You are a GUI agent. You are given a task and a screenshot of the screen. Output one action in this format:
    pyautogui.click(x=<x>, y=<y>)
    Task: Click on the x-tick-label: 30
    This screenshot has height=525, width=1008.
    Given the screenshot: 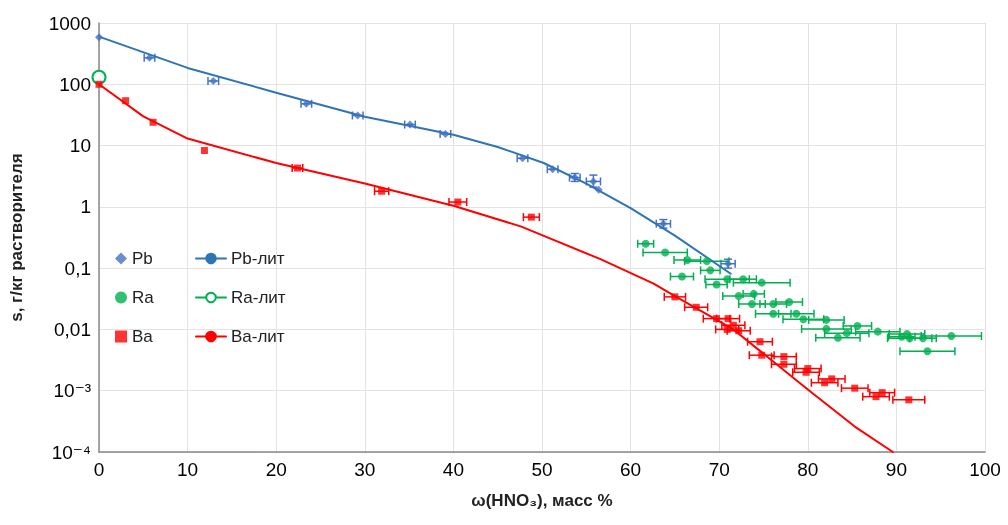 What is the action you would take?
    pyautogui.click(x=365, y=469)
    